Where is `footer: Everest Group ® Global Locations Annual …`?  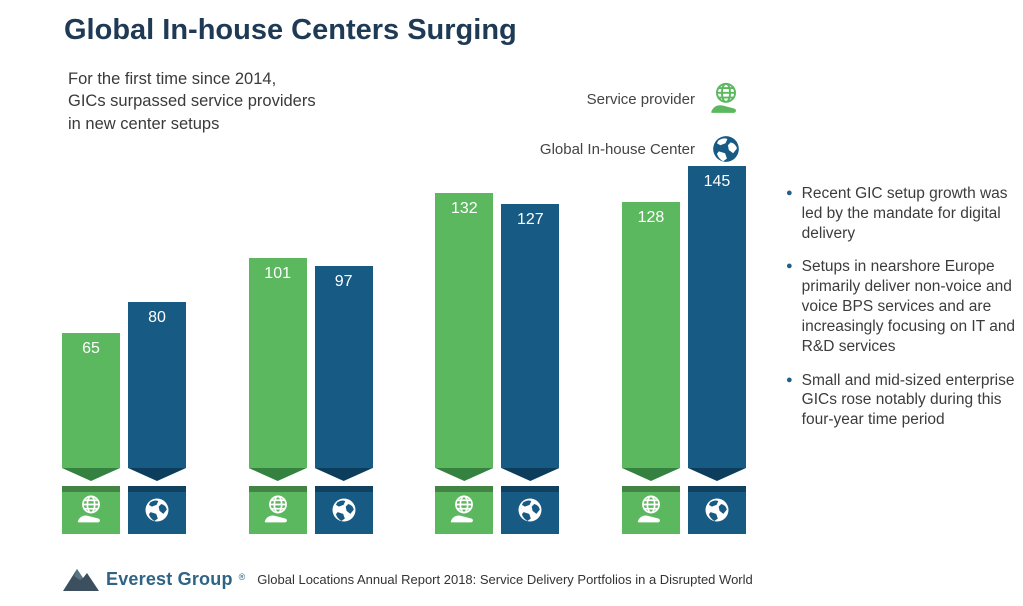
footer: Everest Group ® Global Locations Annual … is located at coordinates (407, 579).